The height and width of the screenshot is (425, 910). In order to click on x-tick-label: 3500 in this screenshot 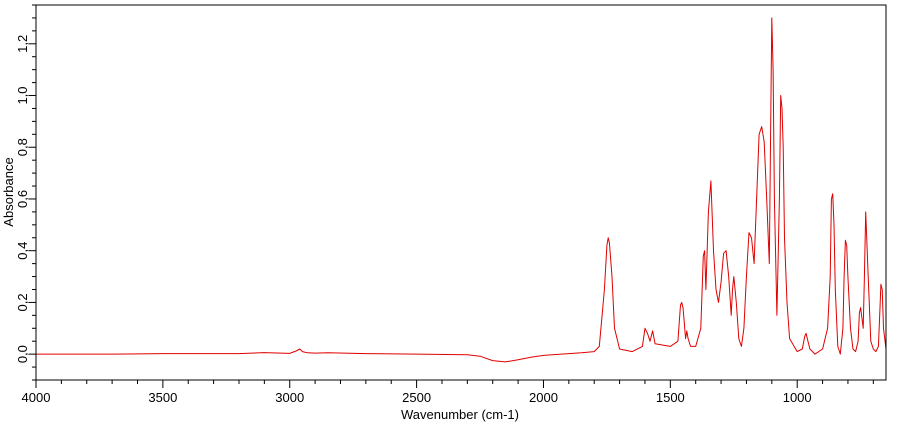, I will do `click(162, 397)`.